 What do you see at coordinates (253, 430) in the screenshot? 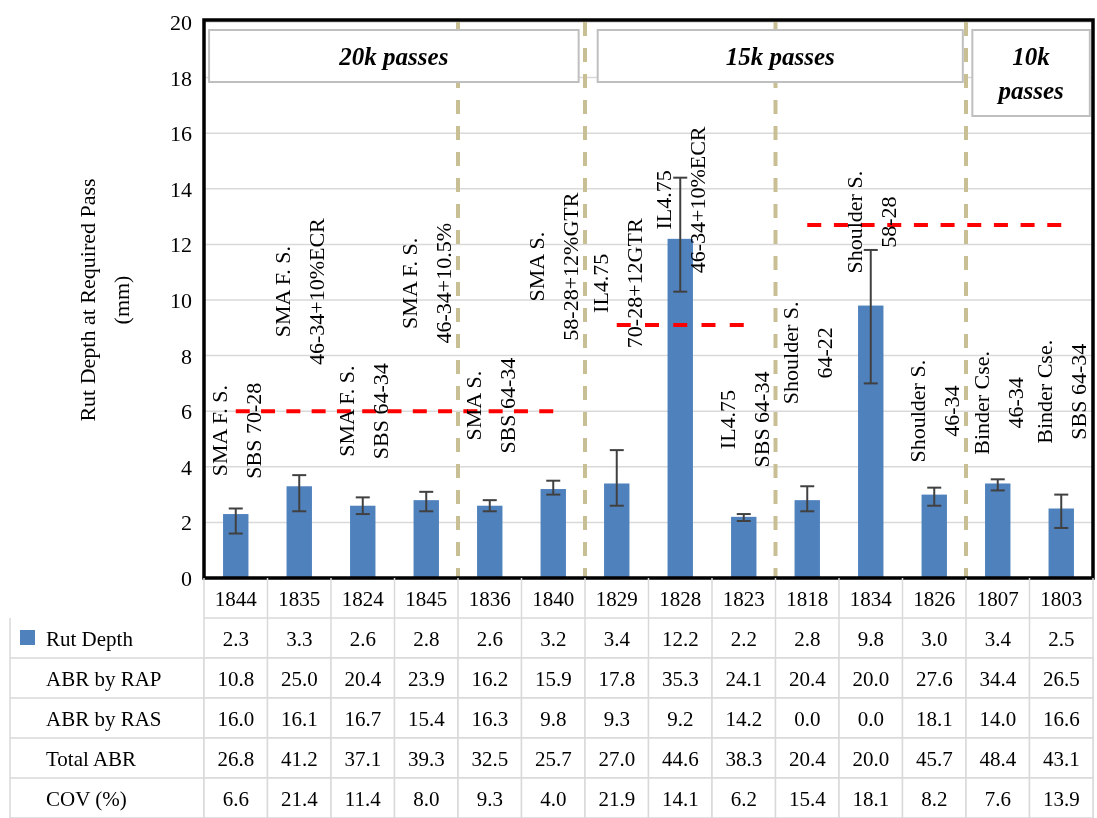
I see `annotation: SBS 70-28` at bounding box center [253, 430].